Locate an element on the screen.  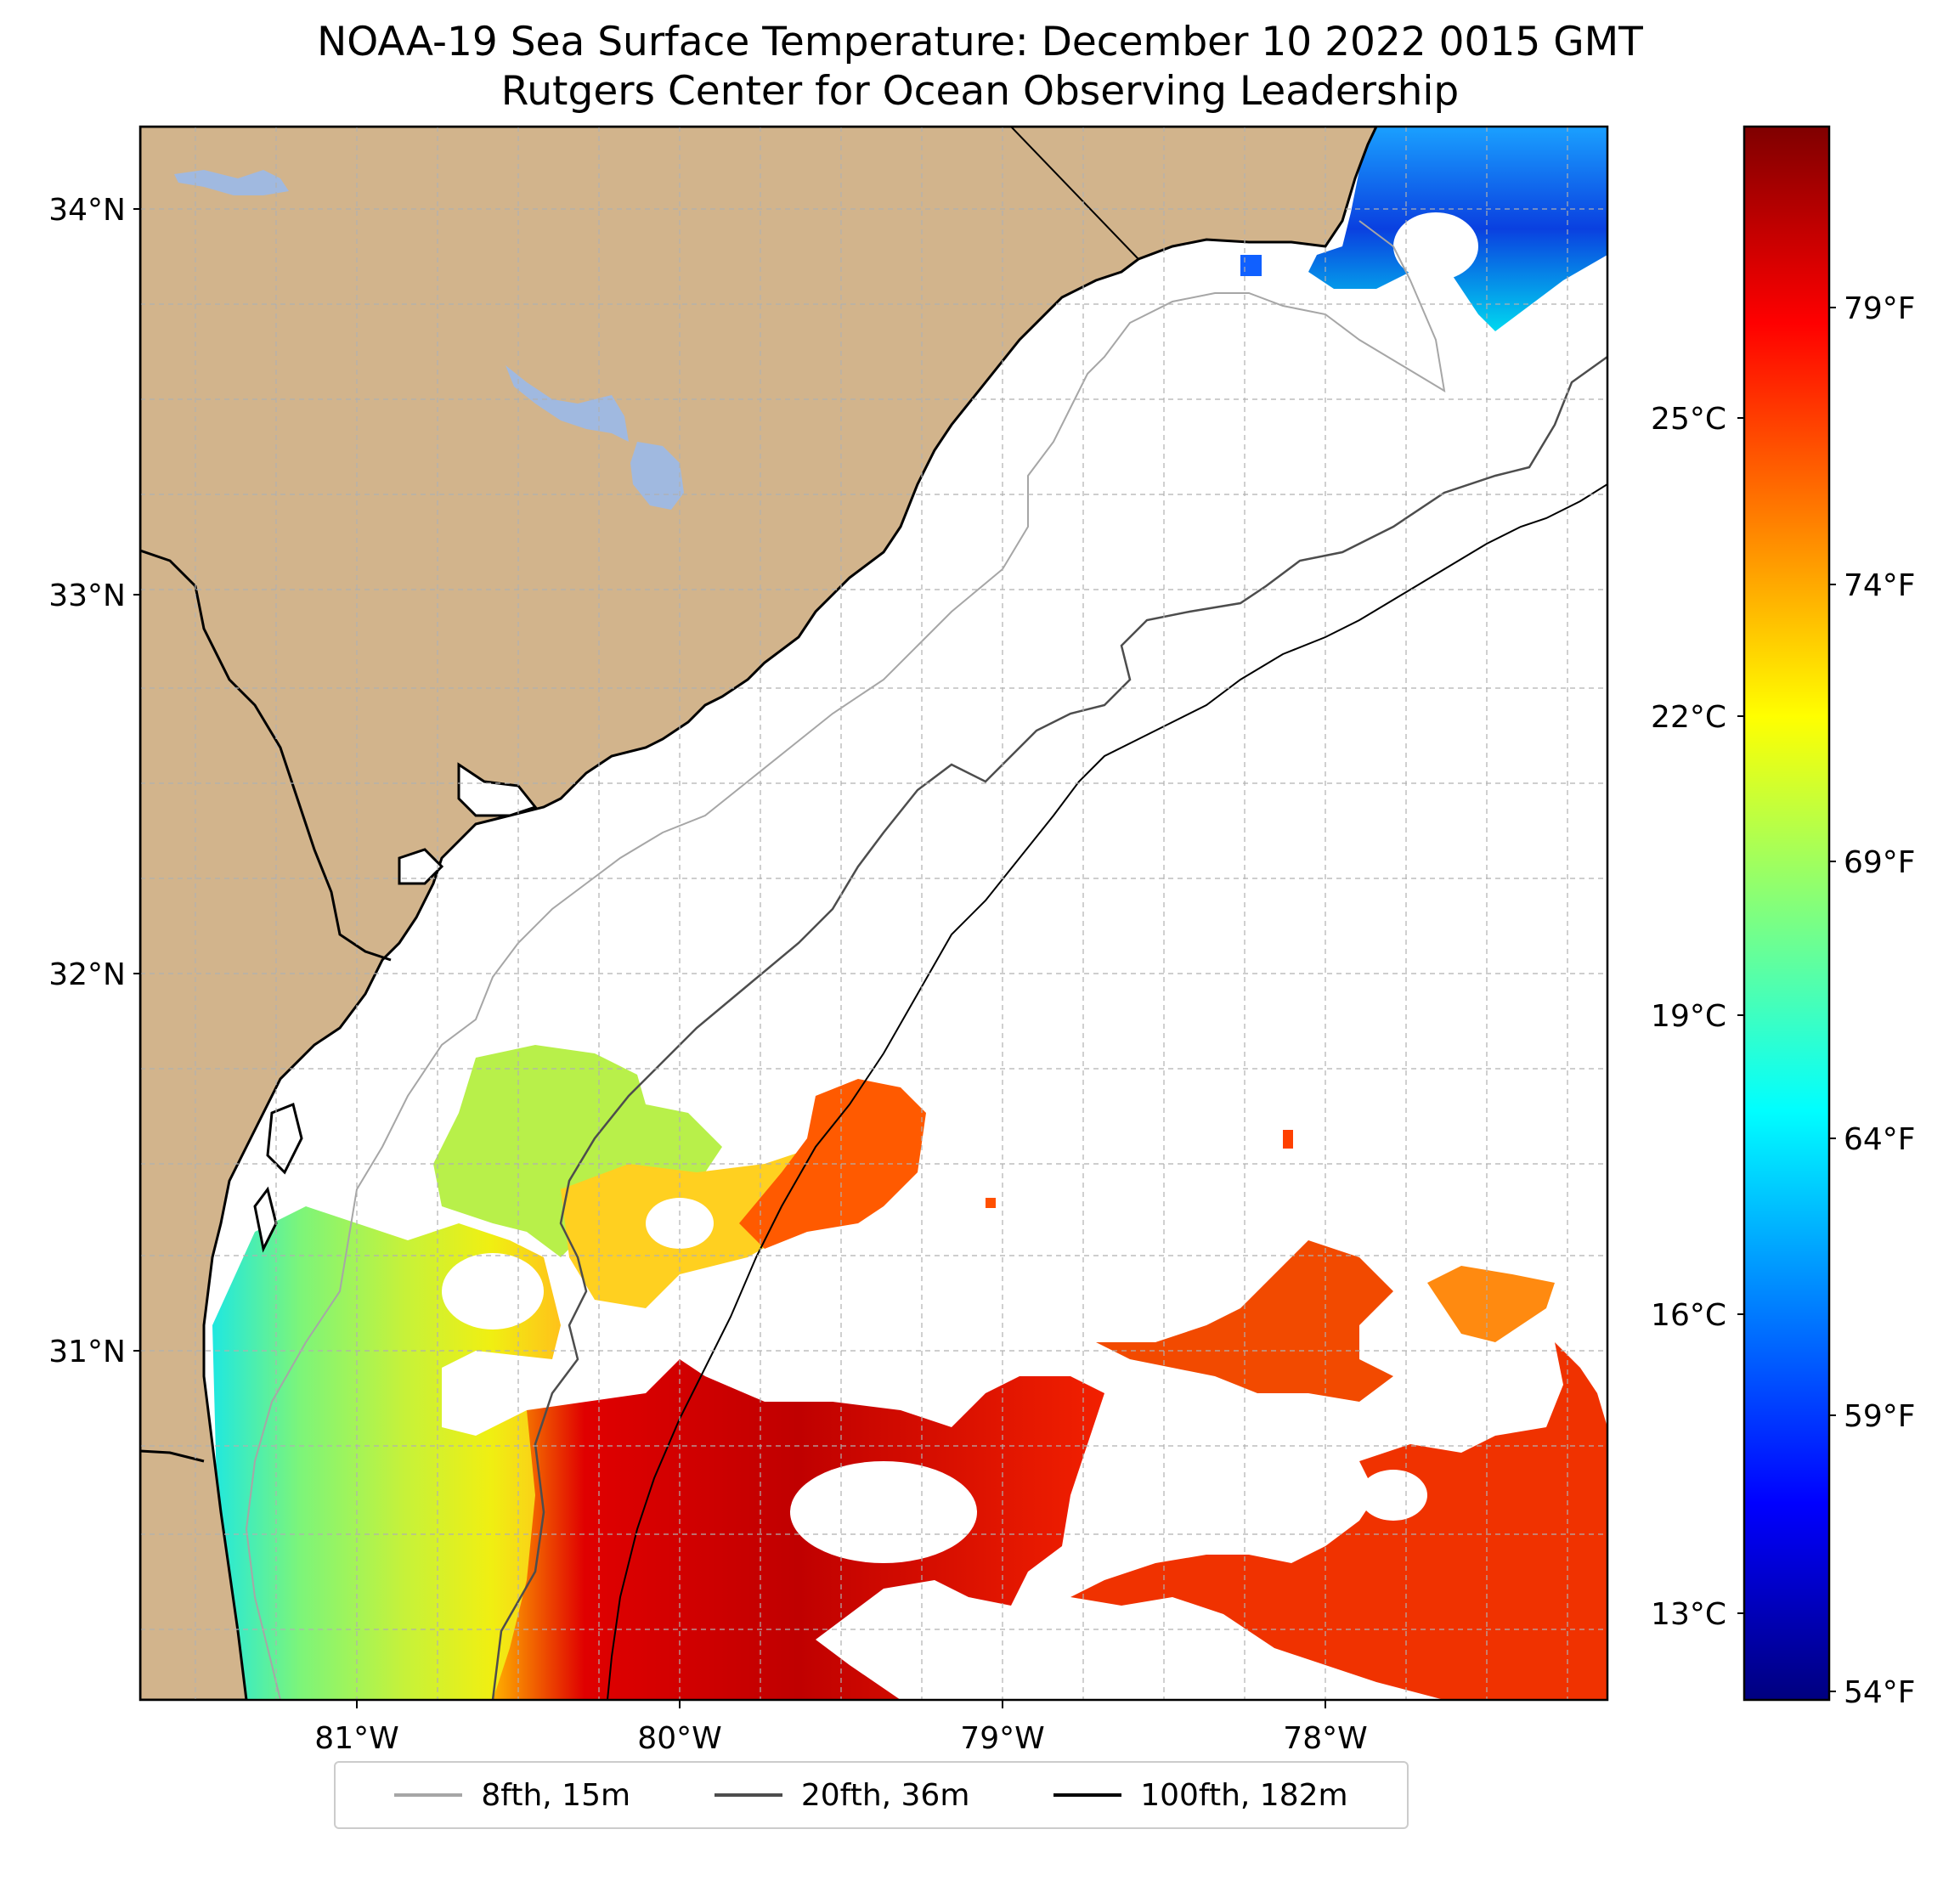
colorbar-celsius-label: 13°C is located at coordinates (1689, 1615).